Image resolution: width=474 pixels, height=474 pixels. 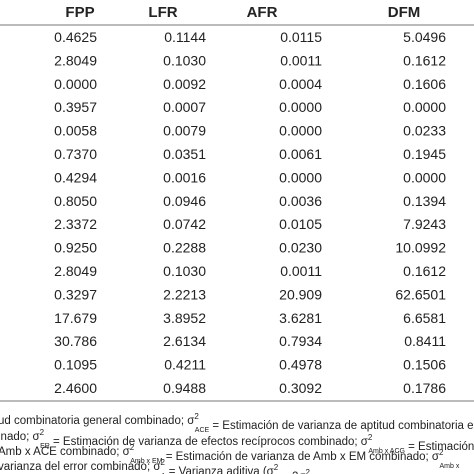 I want to click on table-cell: 17.679, so click(x=75, y=318).